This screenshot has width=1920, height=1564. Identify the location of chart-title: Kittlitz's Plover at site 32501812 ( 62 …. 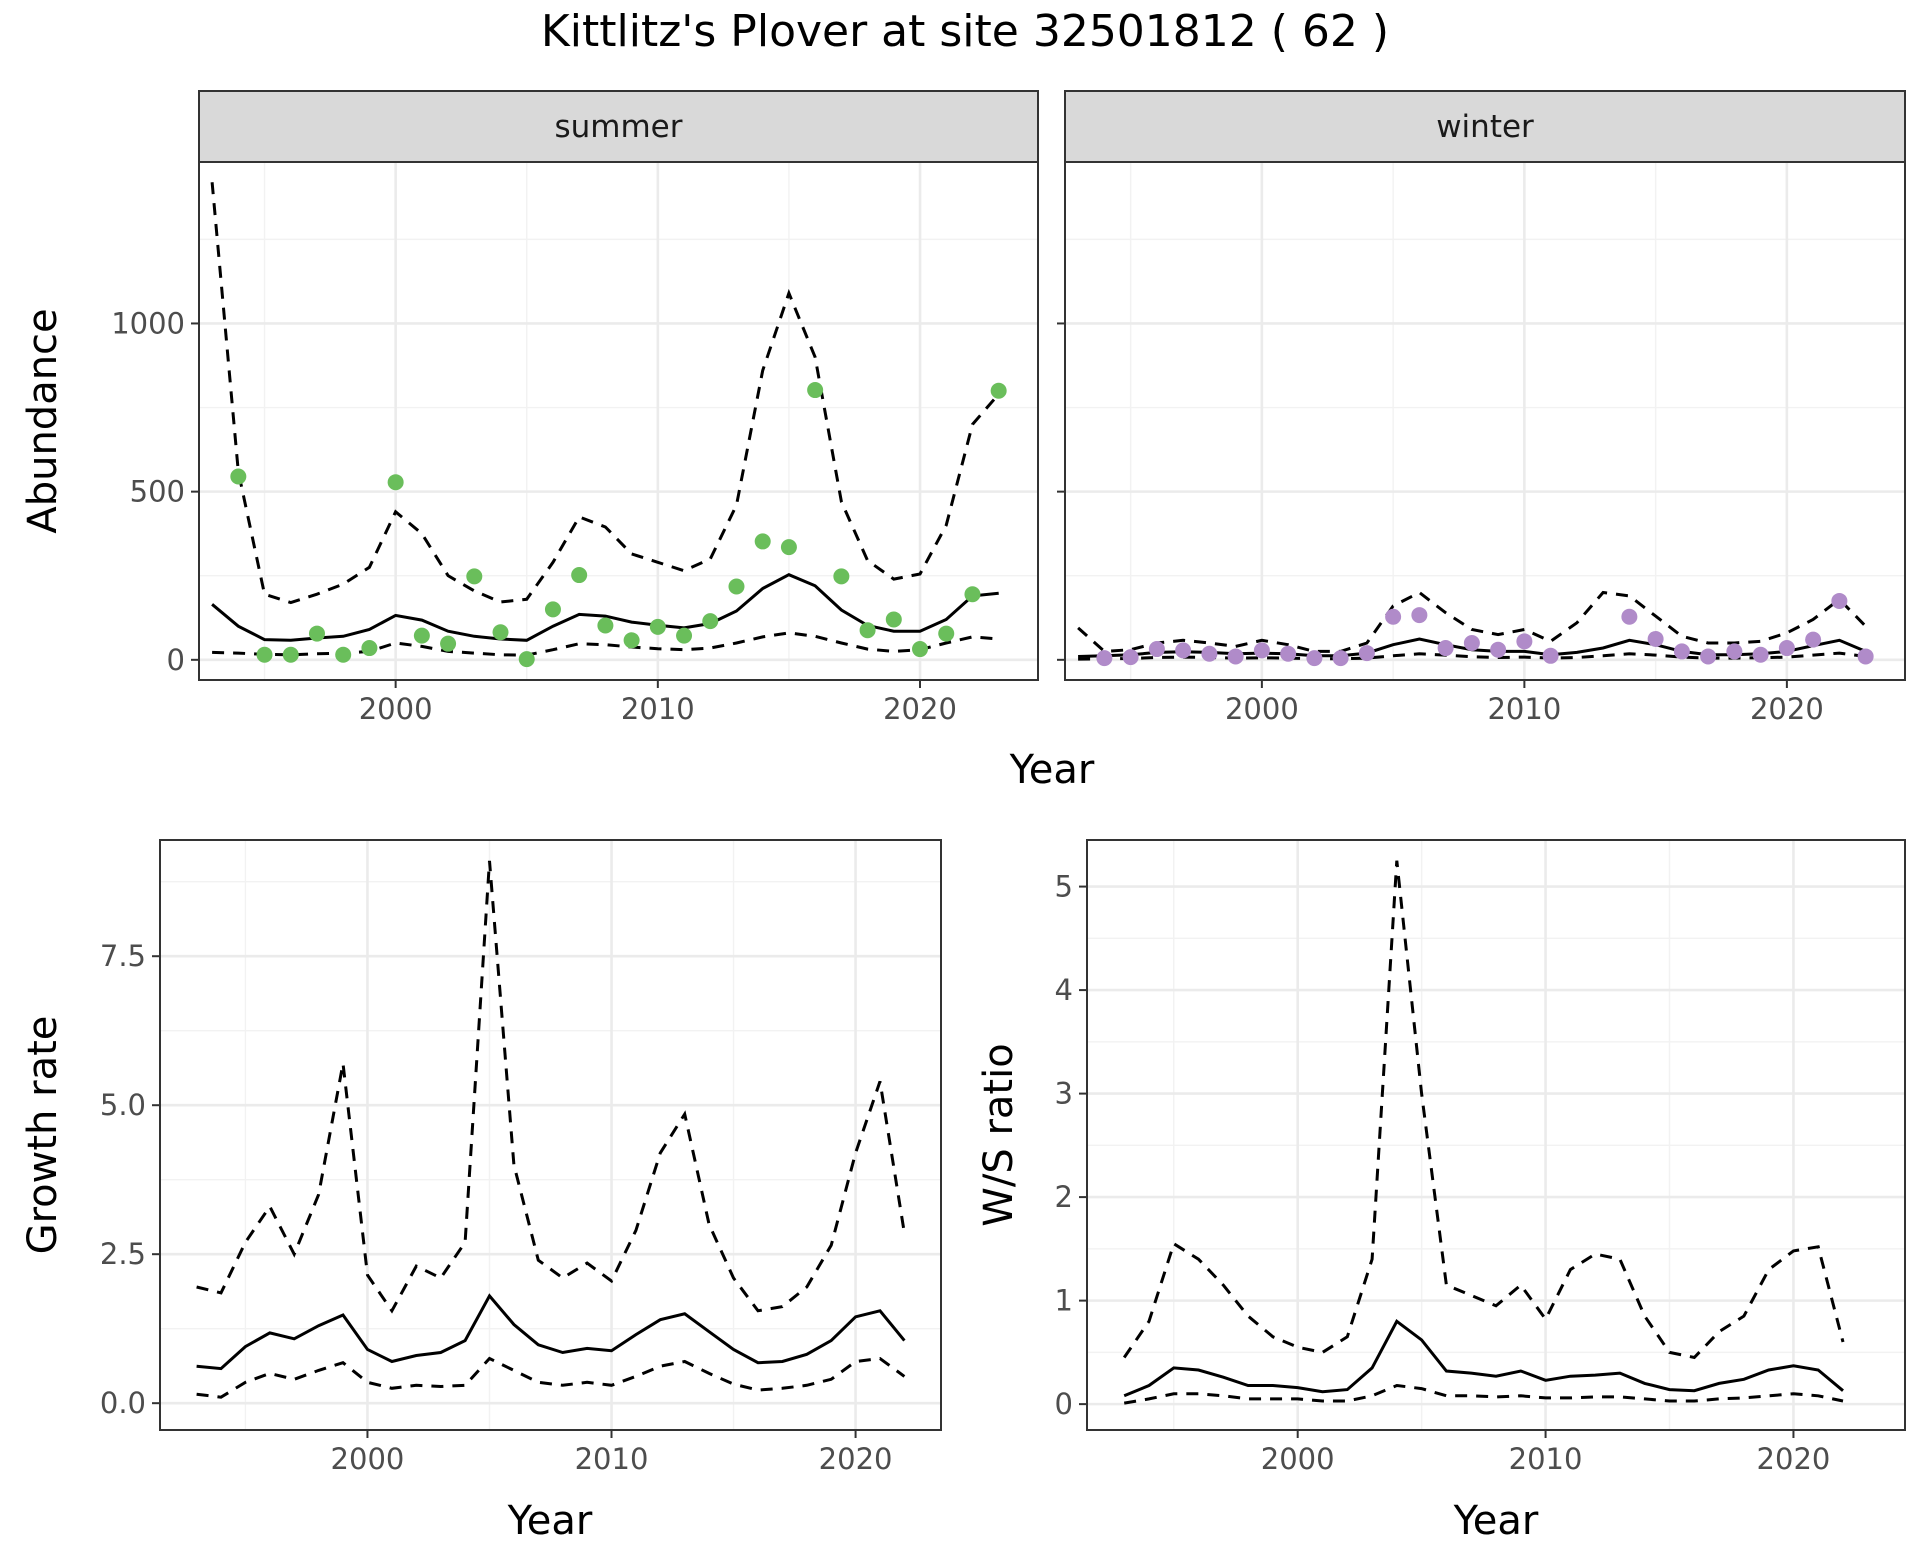
(965, 31).